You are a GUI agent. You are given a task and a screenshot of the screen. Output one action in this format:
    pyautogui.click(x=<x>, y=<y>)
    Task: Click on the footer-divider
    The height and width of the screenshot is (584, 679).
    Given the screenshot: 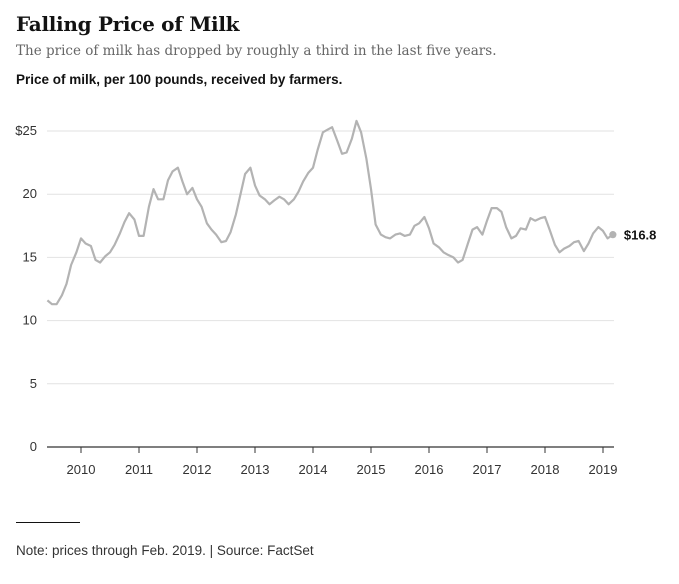 What is the action you would take?
    pyautogui.click(x=48, y=522)
    